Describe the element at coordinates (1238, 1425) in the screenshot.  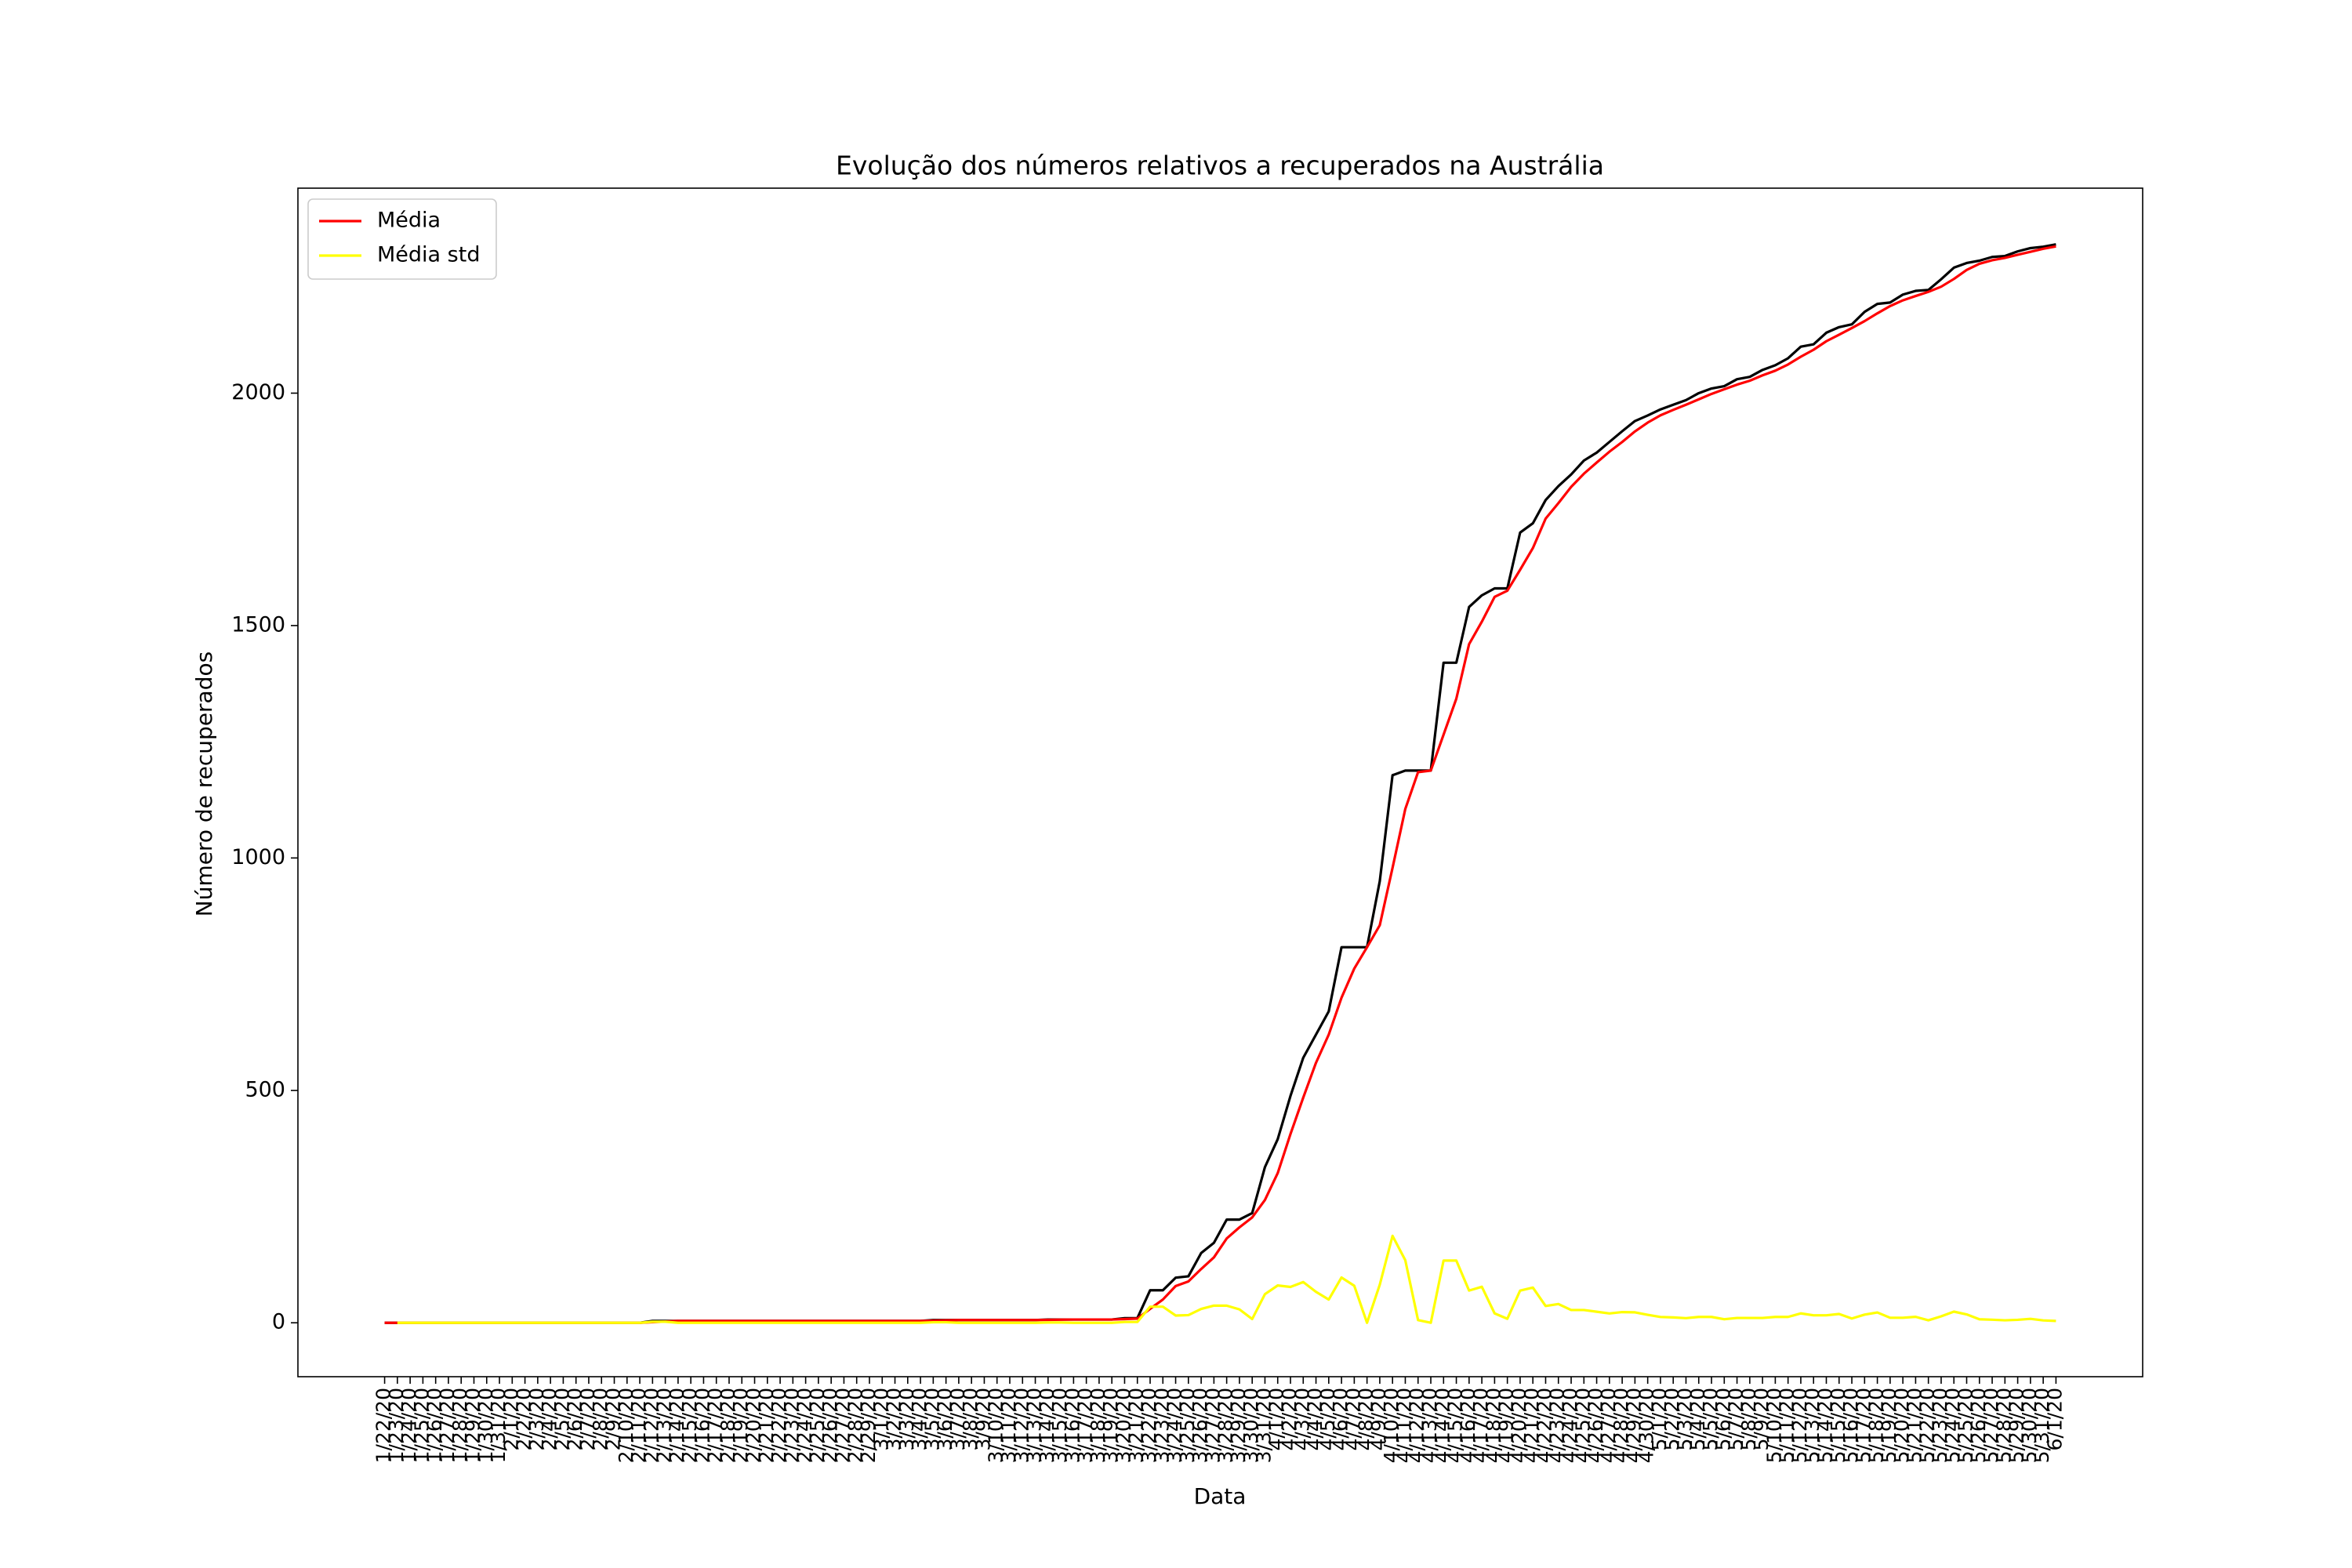
I see `x-tick-label: 3/29/20` at that location.